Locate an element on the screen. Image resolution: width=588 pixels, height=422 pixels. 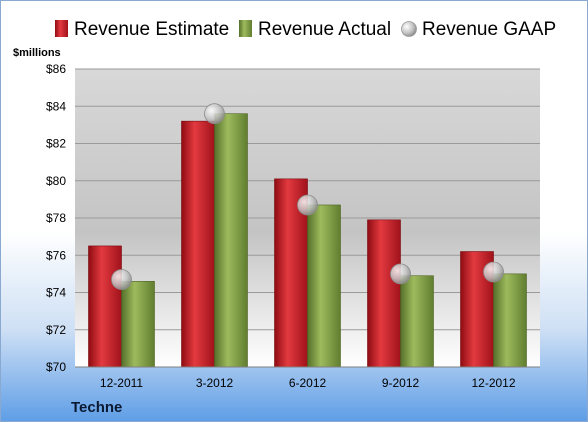
x-tick-label: 9-2012 is located at coordinates (401, 383).